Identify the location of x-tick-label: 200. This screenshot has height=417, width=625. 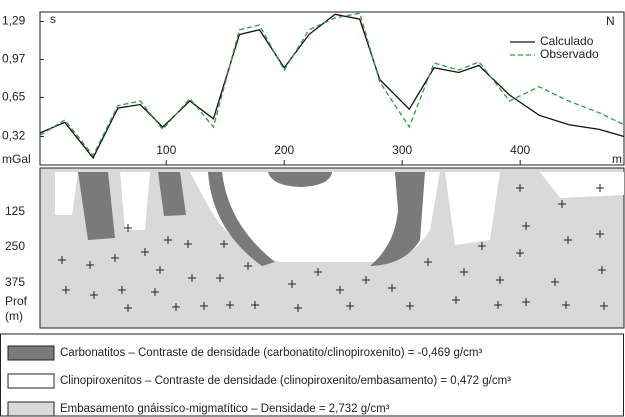
(284, 150).